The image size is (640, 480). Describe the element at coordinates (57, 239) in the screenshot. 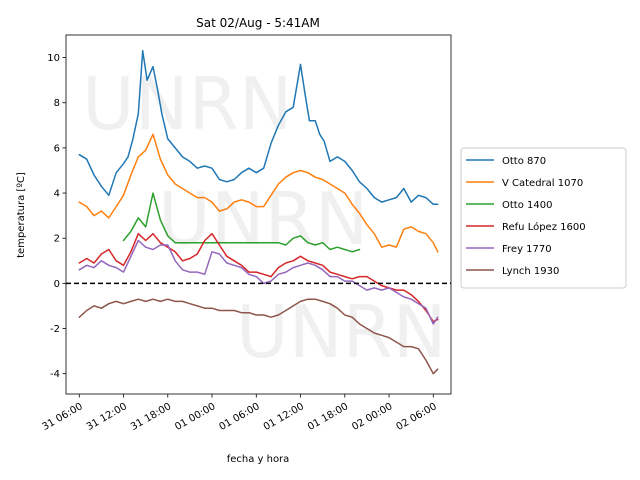

I see `y-tick-label: 2` at that location.